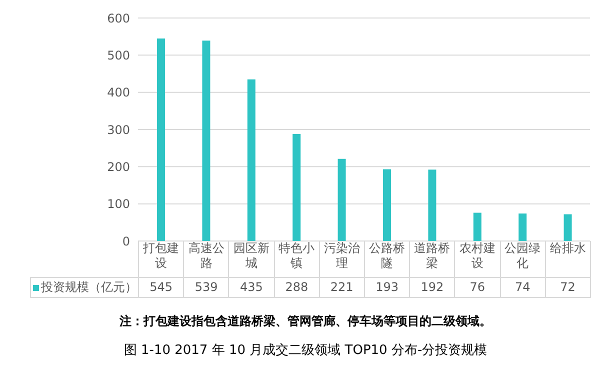 The image size is (611, 367). What do you see at coordinates (305, 321) in the screenshot?
I see `text: 注：打包建设指包含道路桥梁、管网管廊、停车场等项目的二级领域。` at bounding box center [305, 321].